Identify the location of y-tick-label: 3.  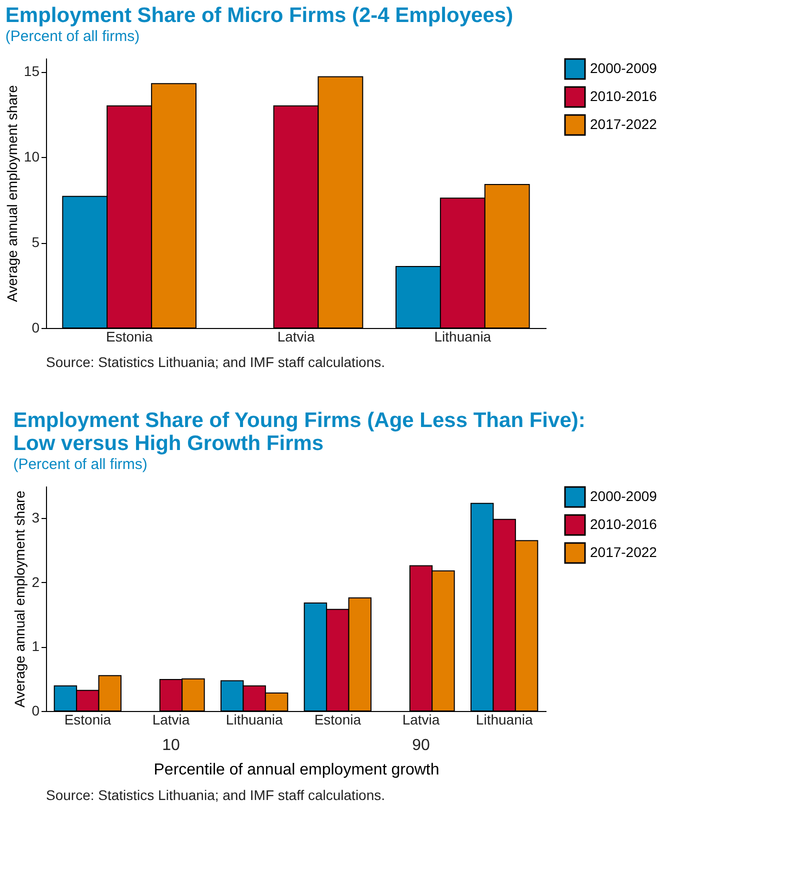
(36, 518).